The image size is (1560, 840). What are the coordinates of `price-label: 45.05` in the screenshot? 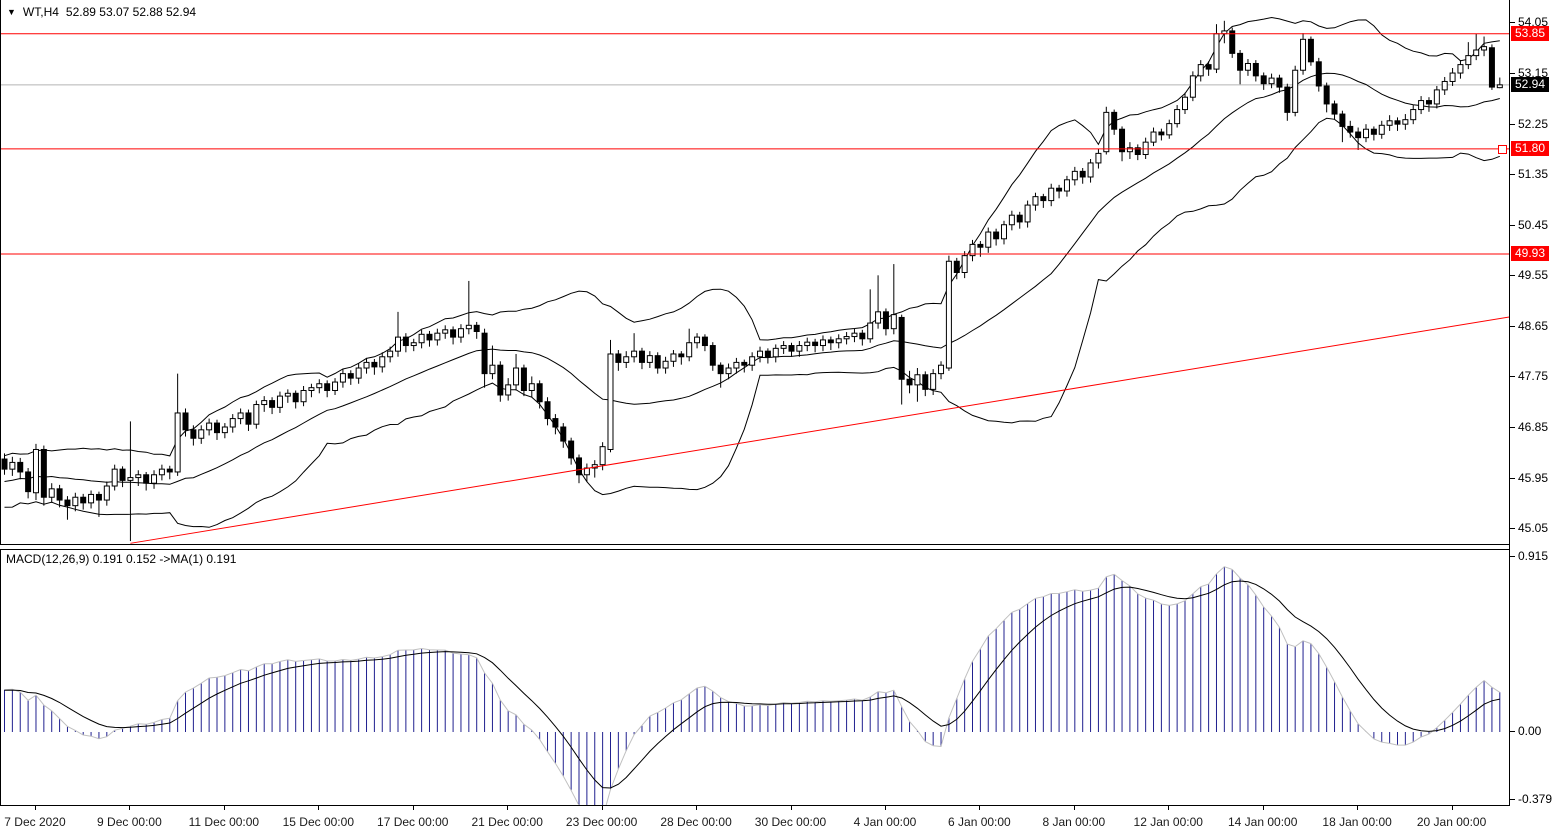 It's located at (1533, 528).